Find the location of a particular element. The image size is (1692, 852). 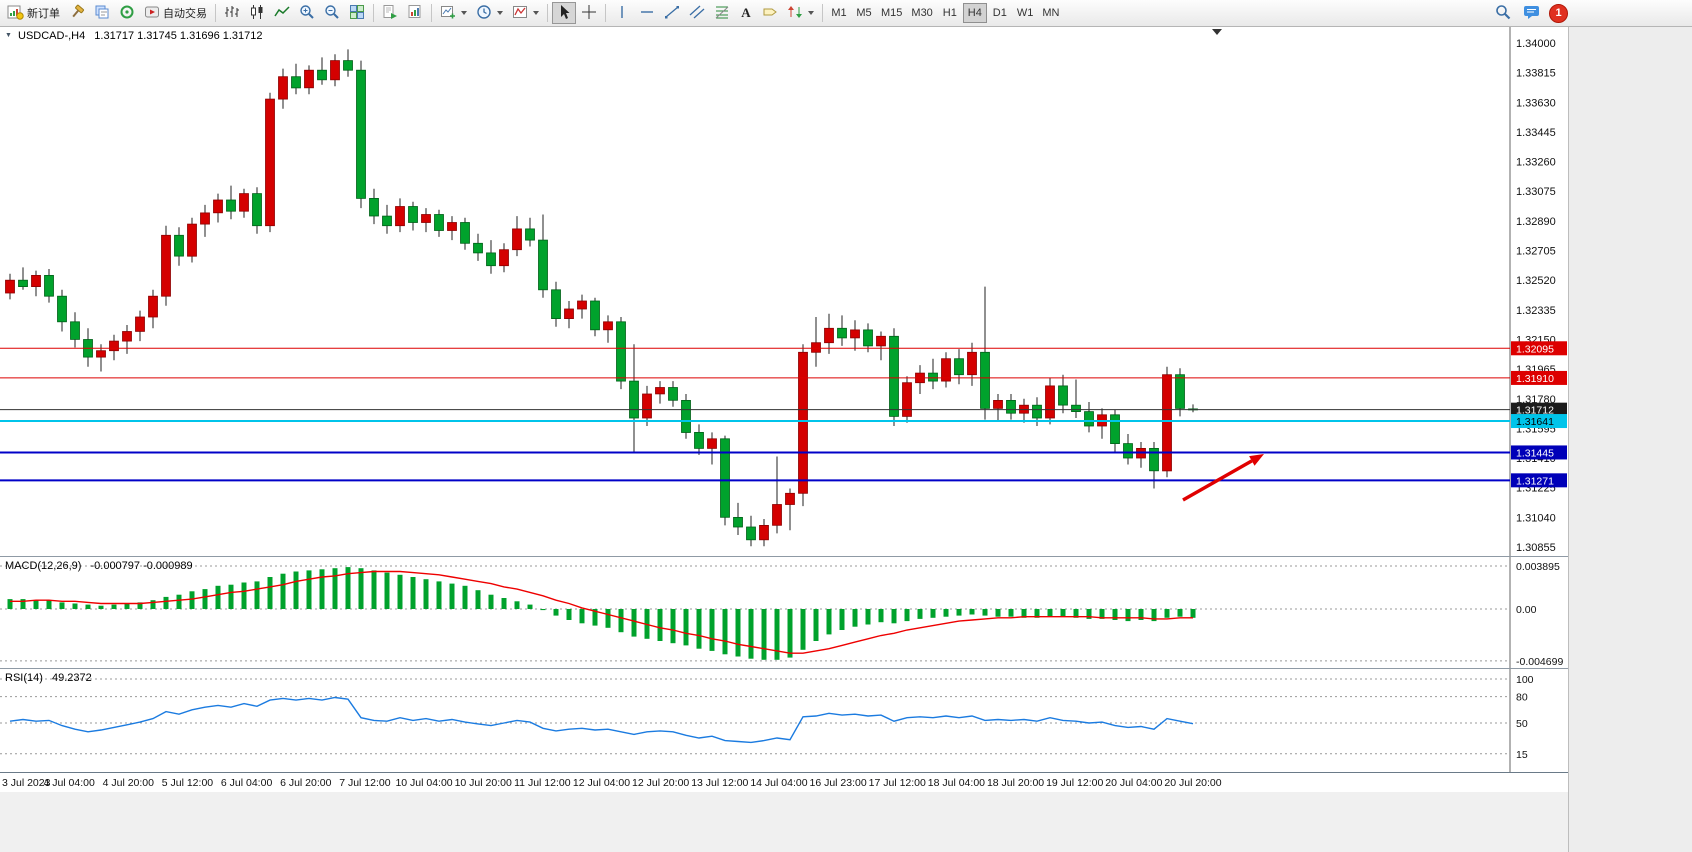

time-axis-label: 4 Jul 20:00 is located at coordinates (128, 783).